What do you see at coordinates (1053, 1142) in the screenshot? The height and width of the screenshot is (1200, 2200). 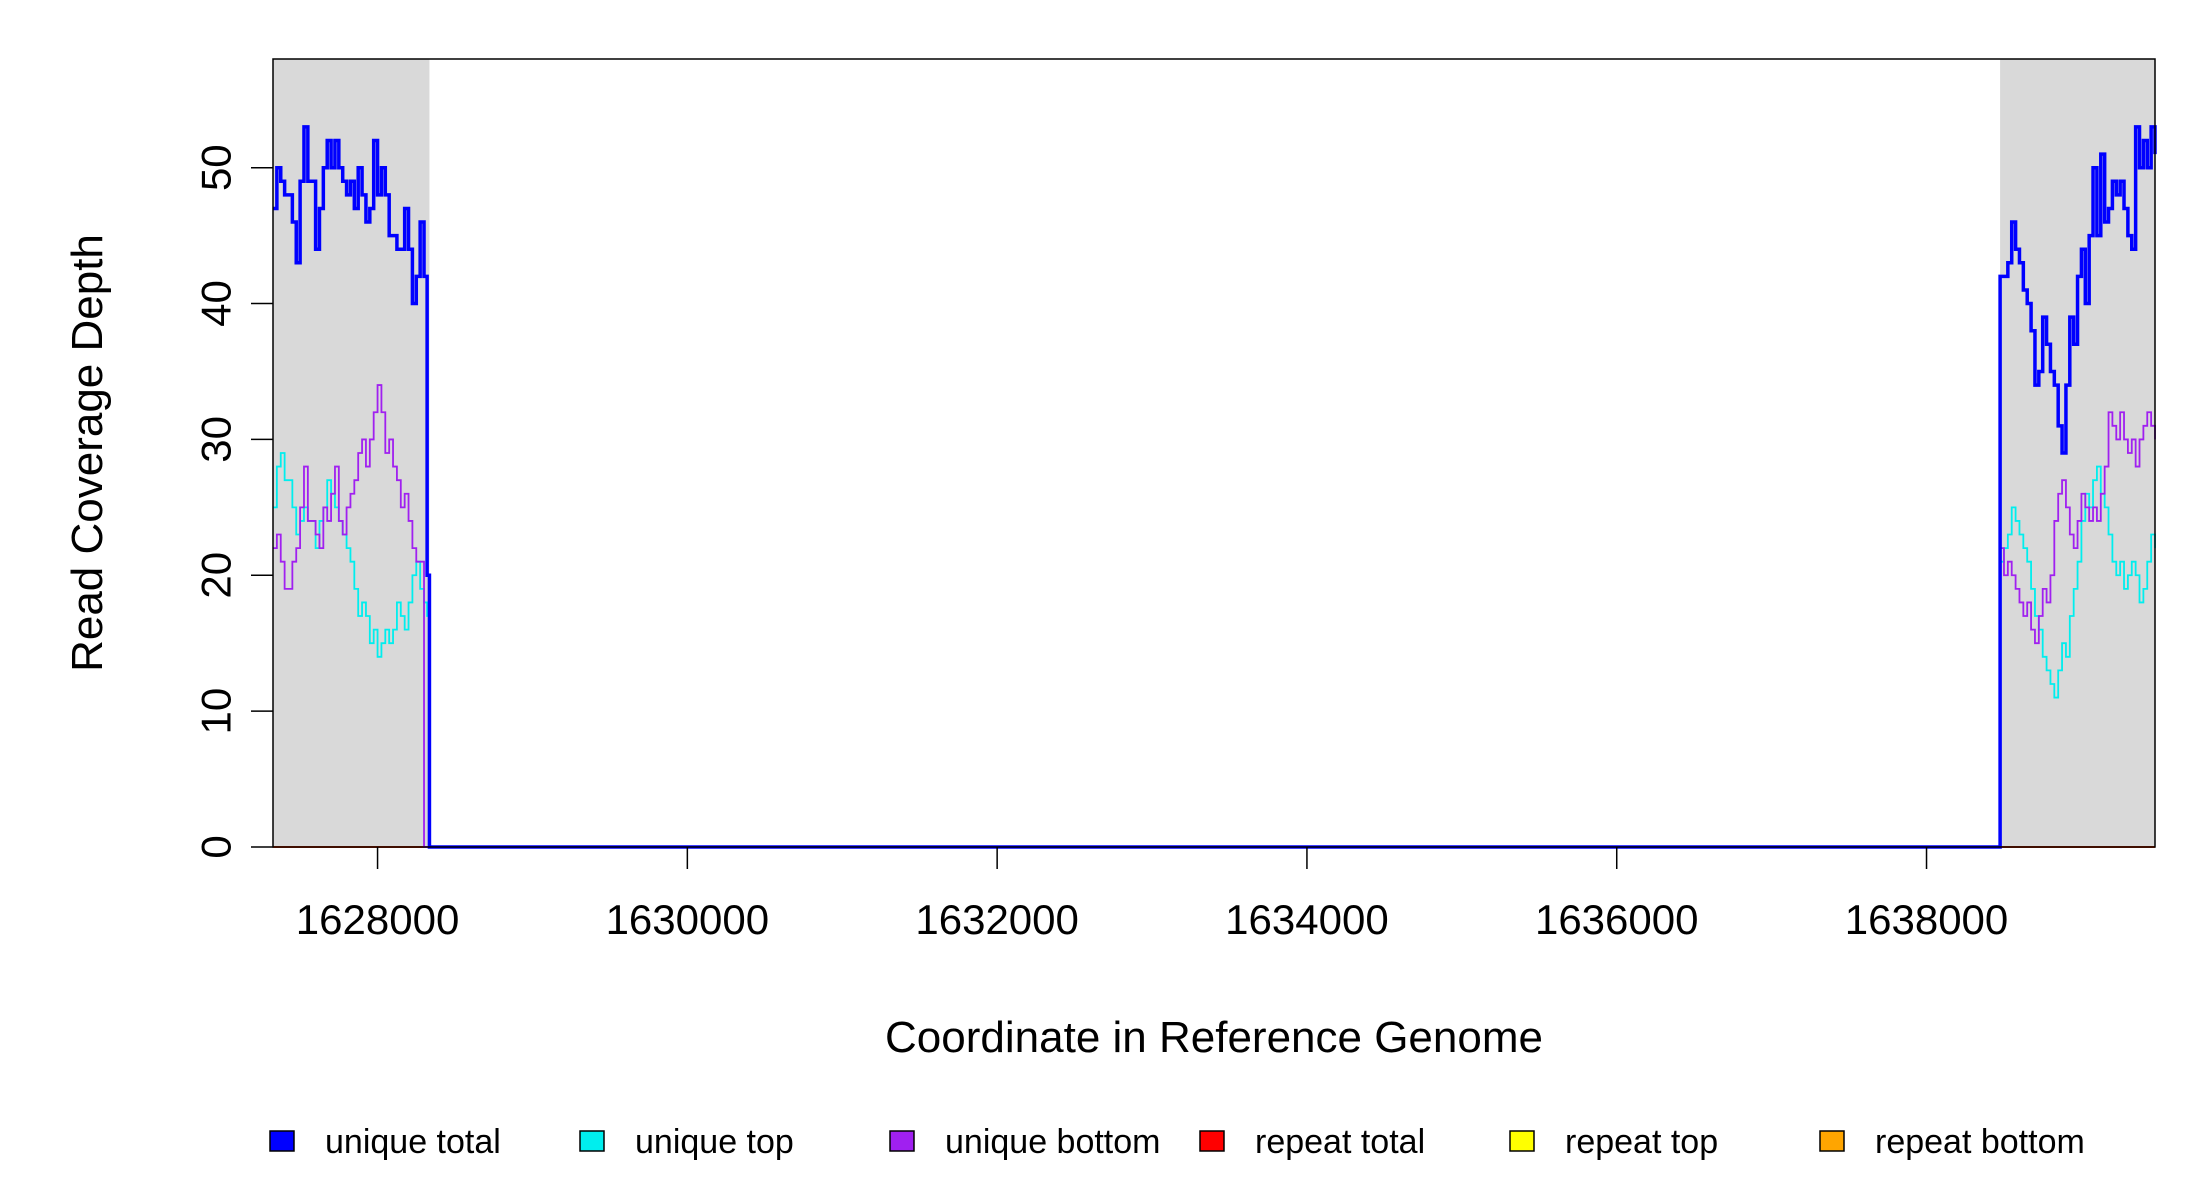 I see `legend-label: unique bottom` at bounding box center [1053, 1142].